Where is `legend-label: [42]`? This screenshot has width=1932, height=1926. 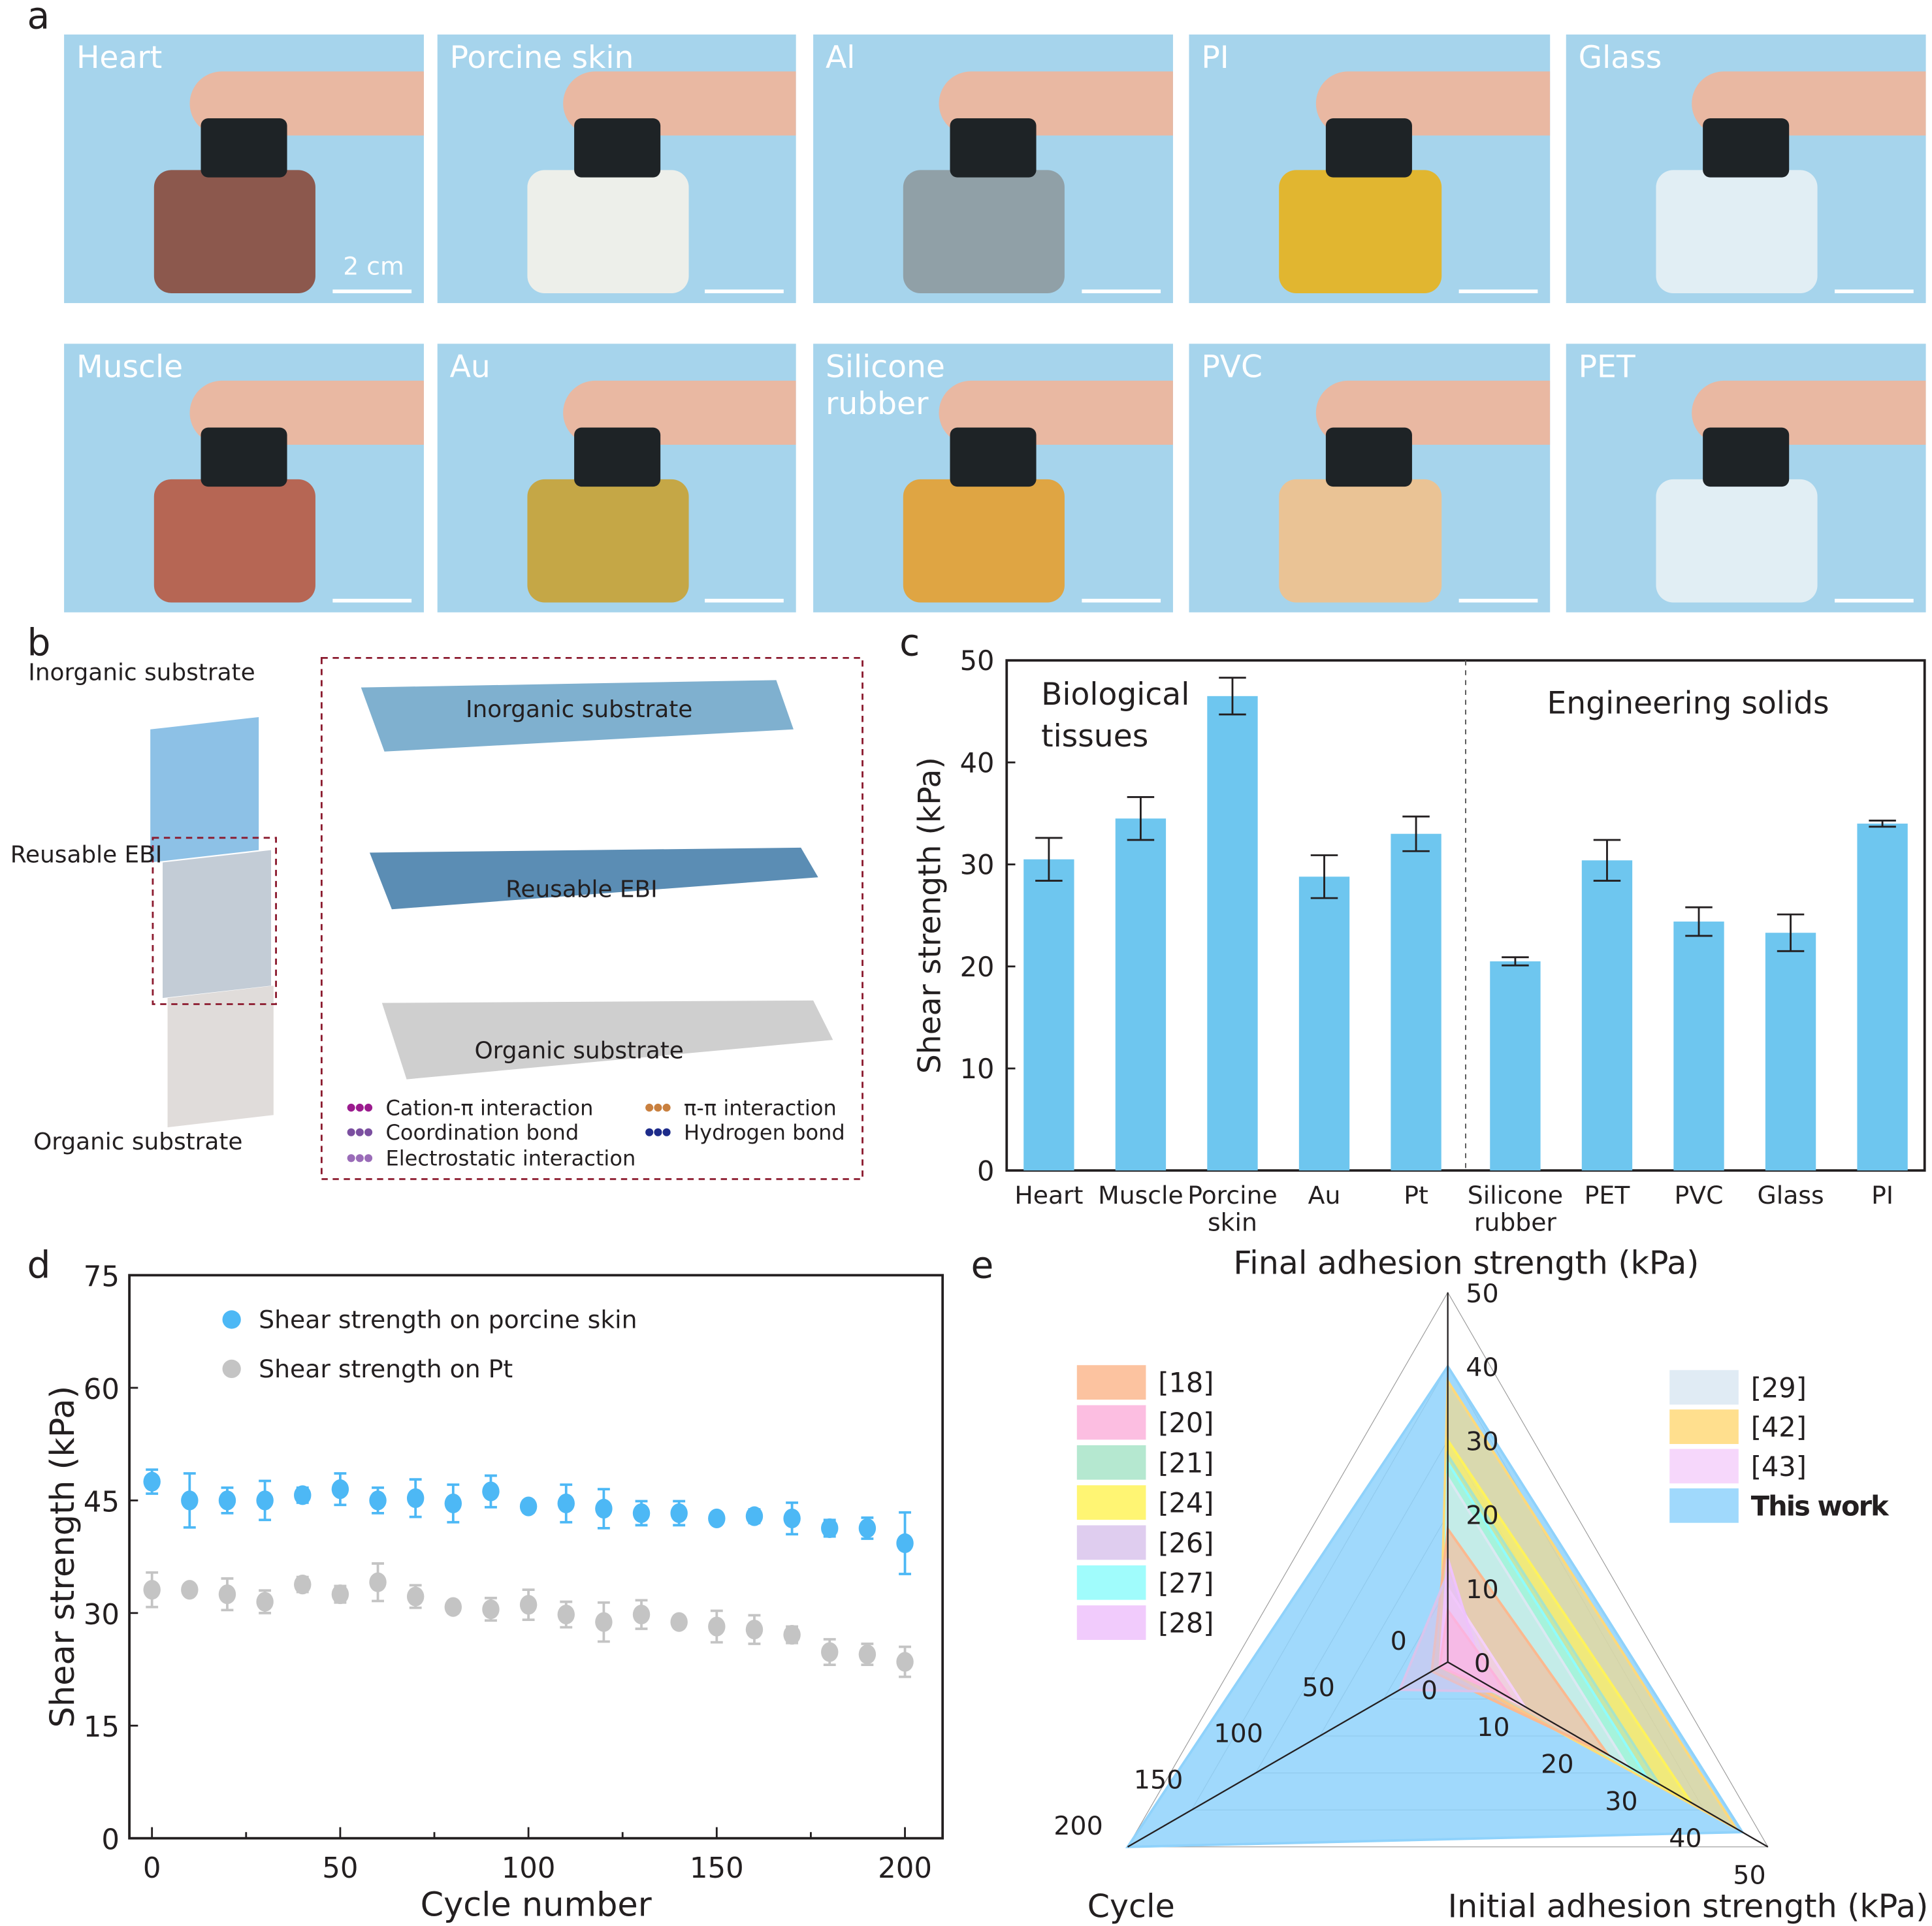 legend-label: [42] is located at coordinates (1779, 1427).